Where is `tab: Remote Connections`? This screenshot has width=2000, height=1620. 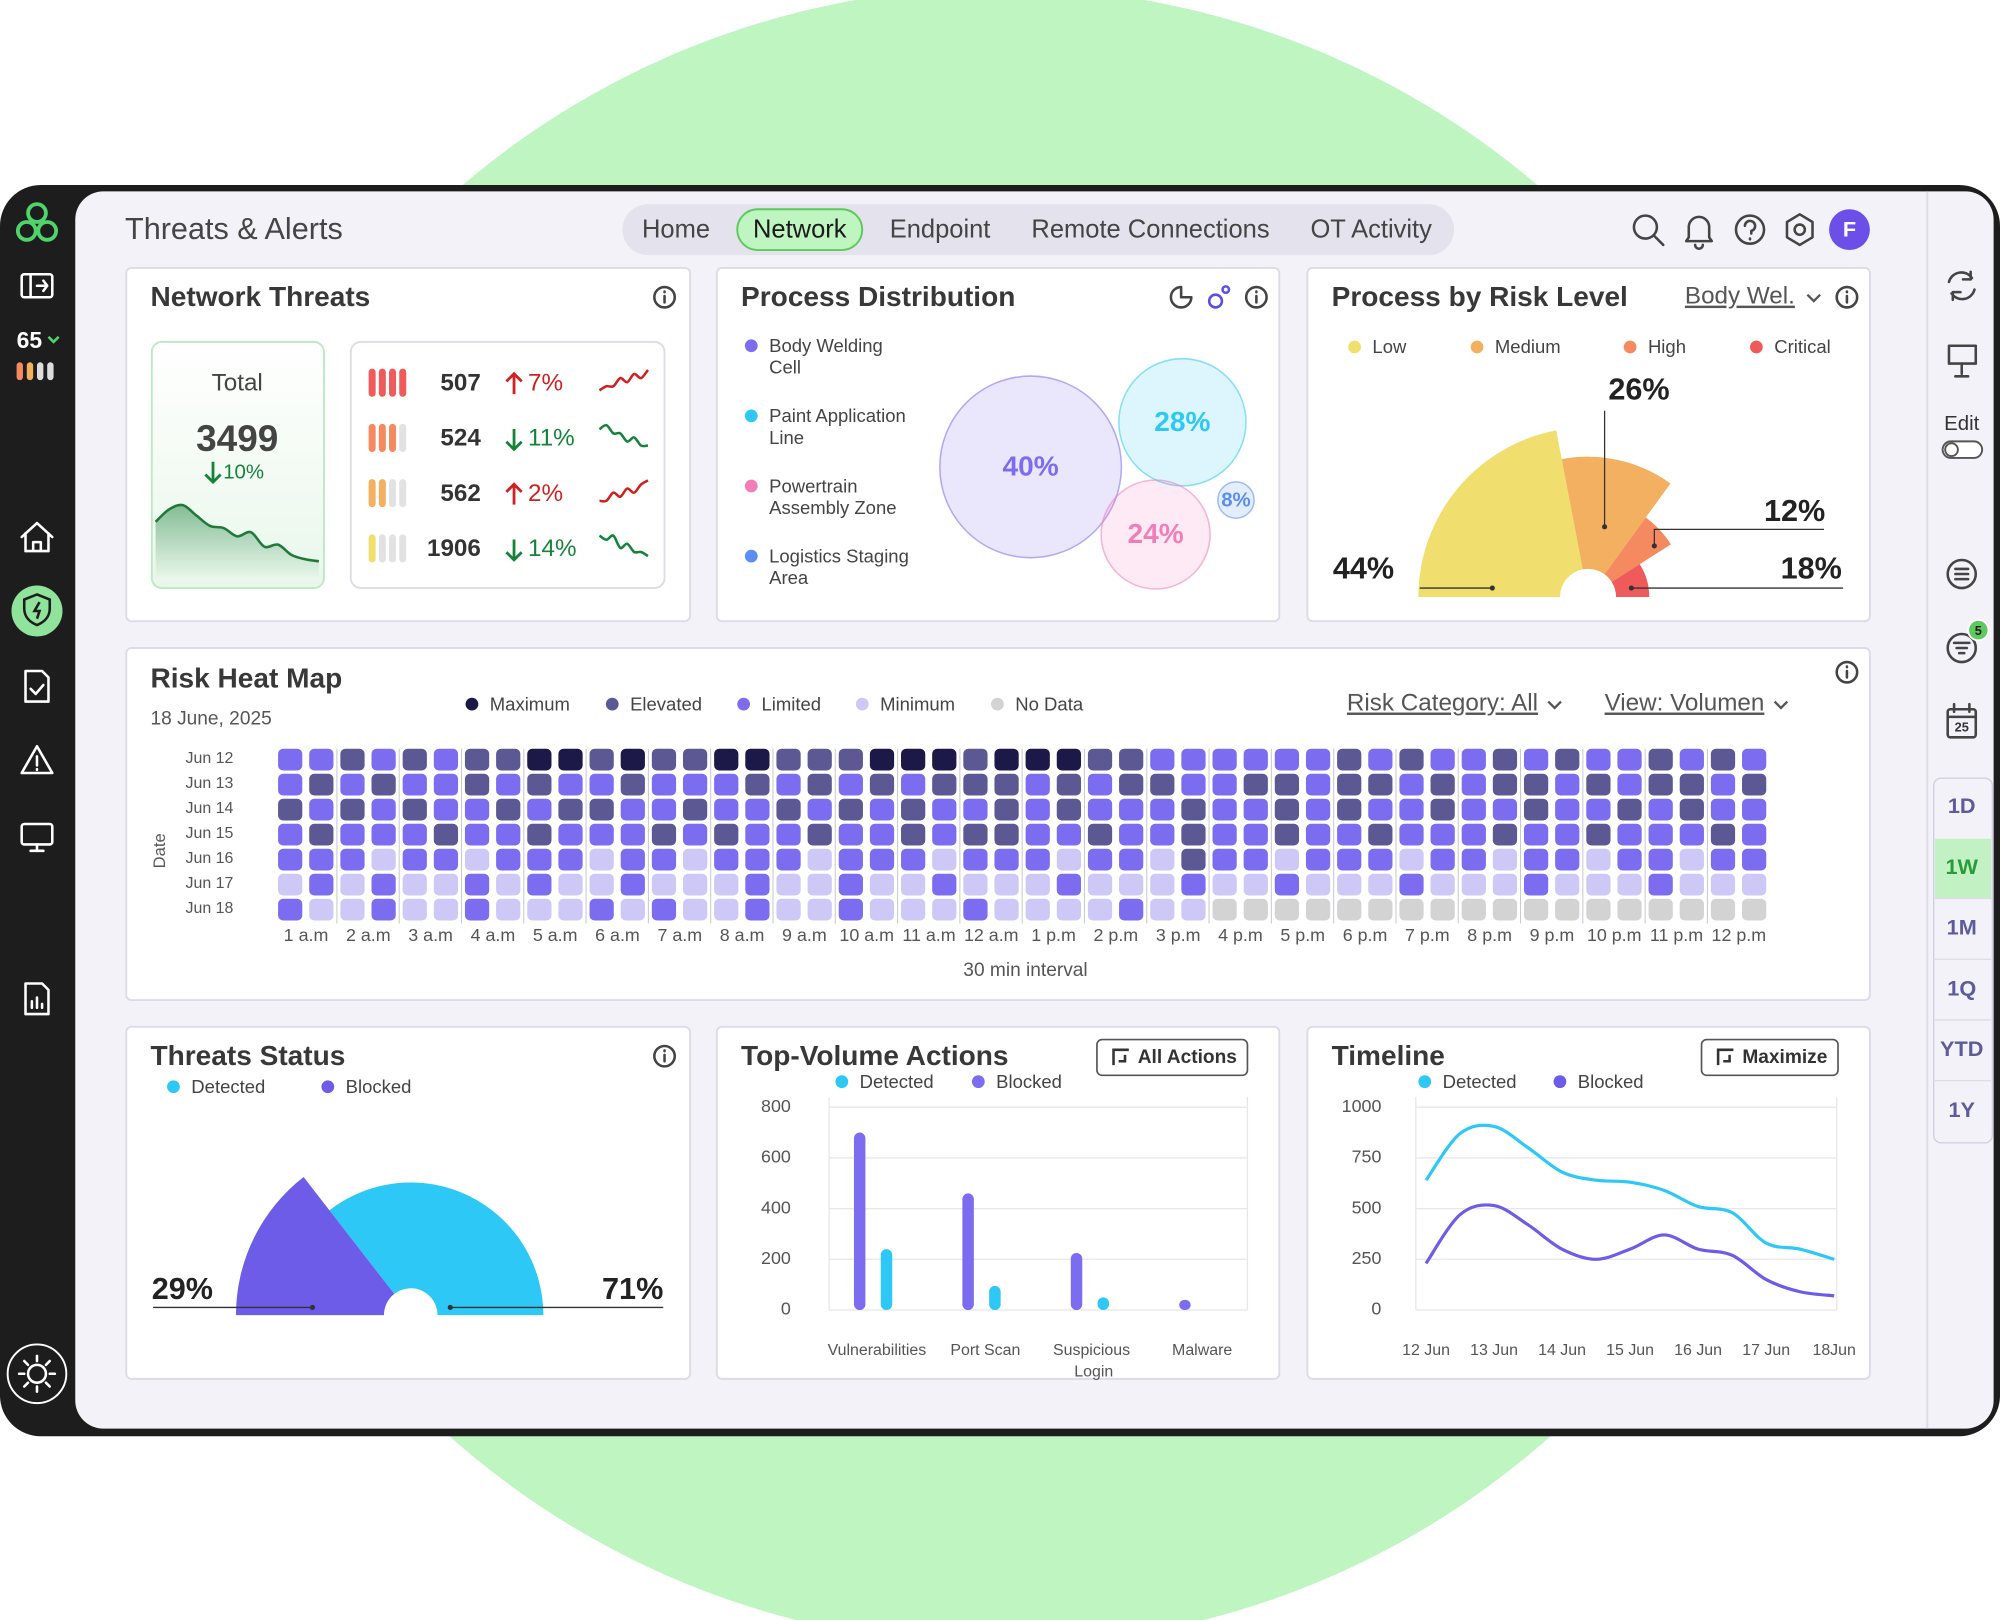 tab: Remote Connections is located at coordinates (1150, 230).